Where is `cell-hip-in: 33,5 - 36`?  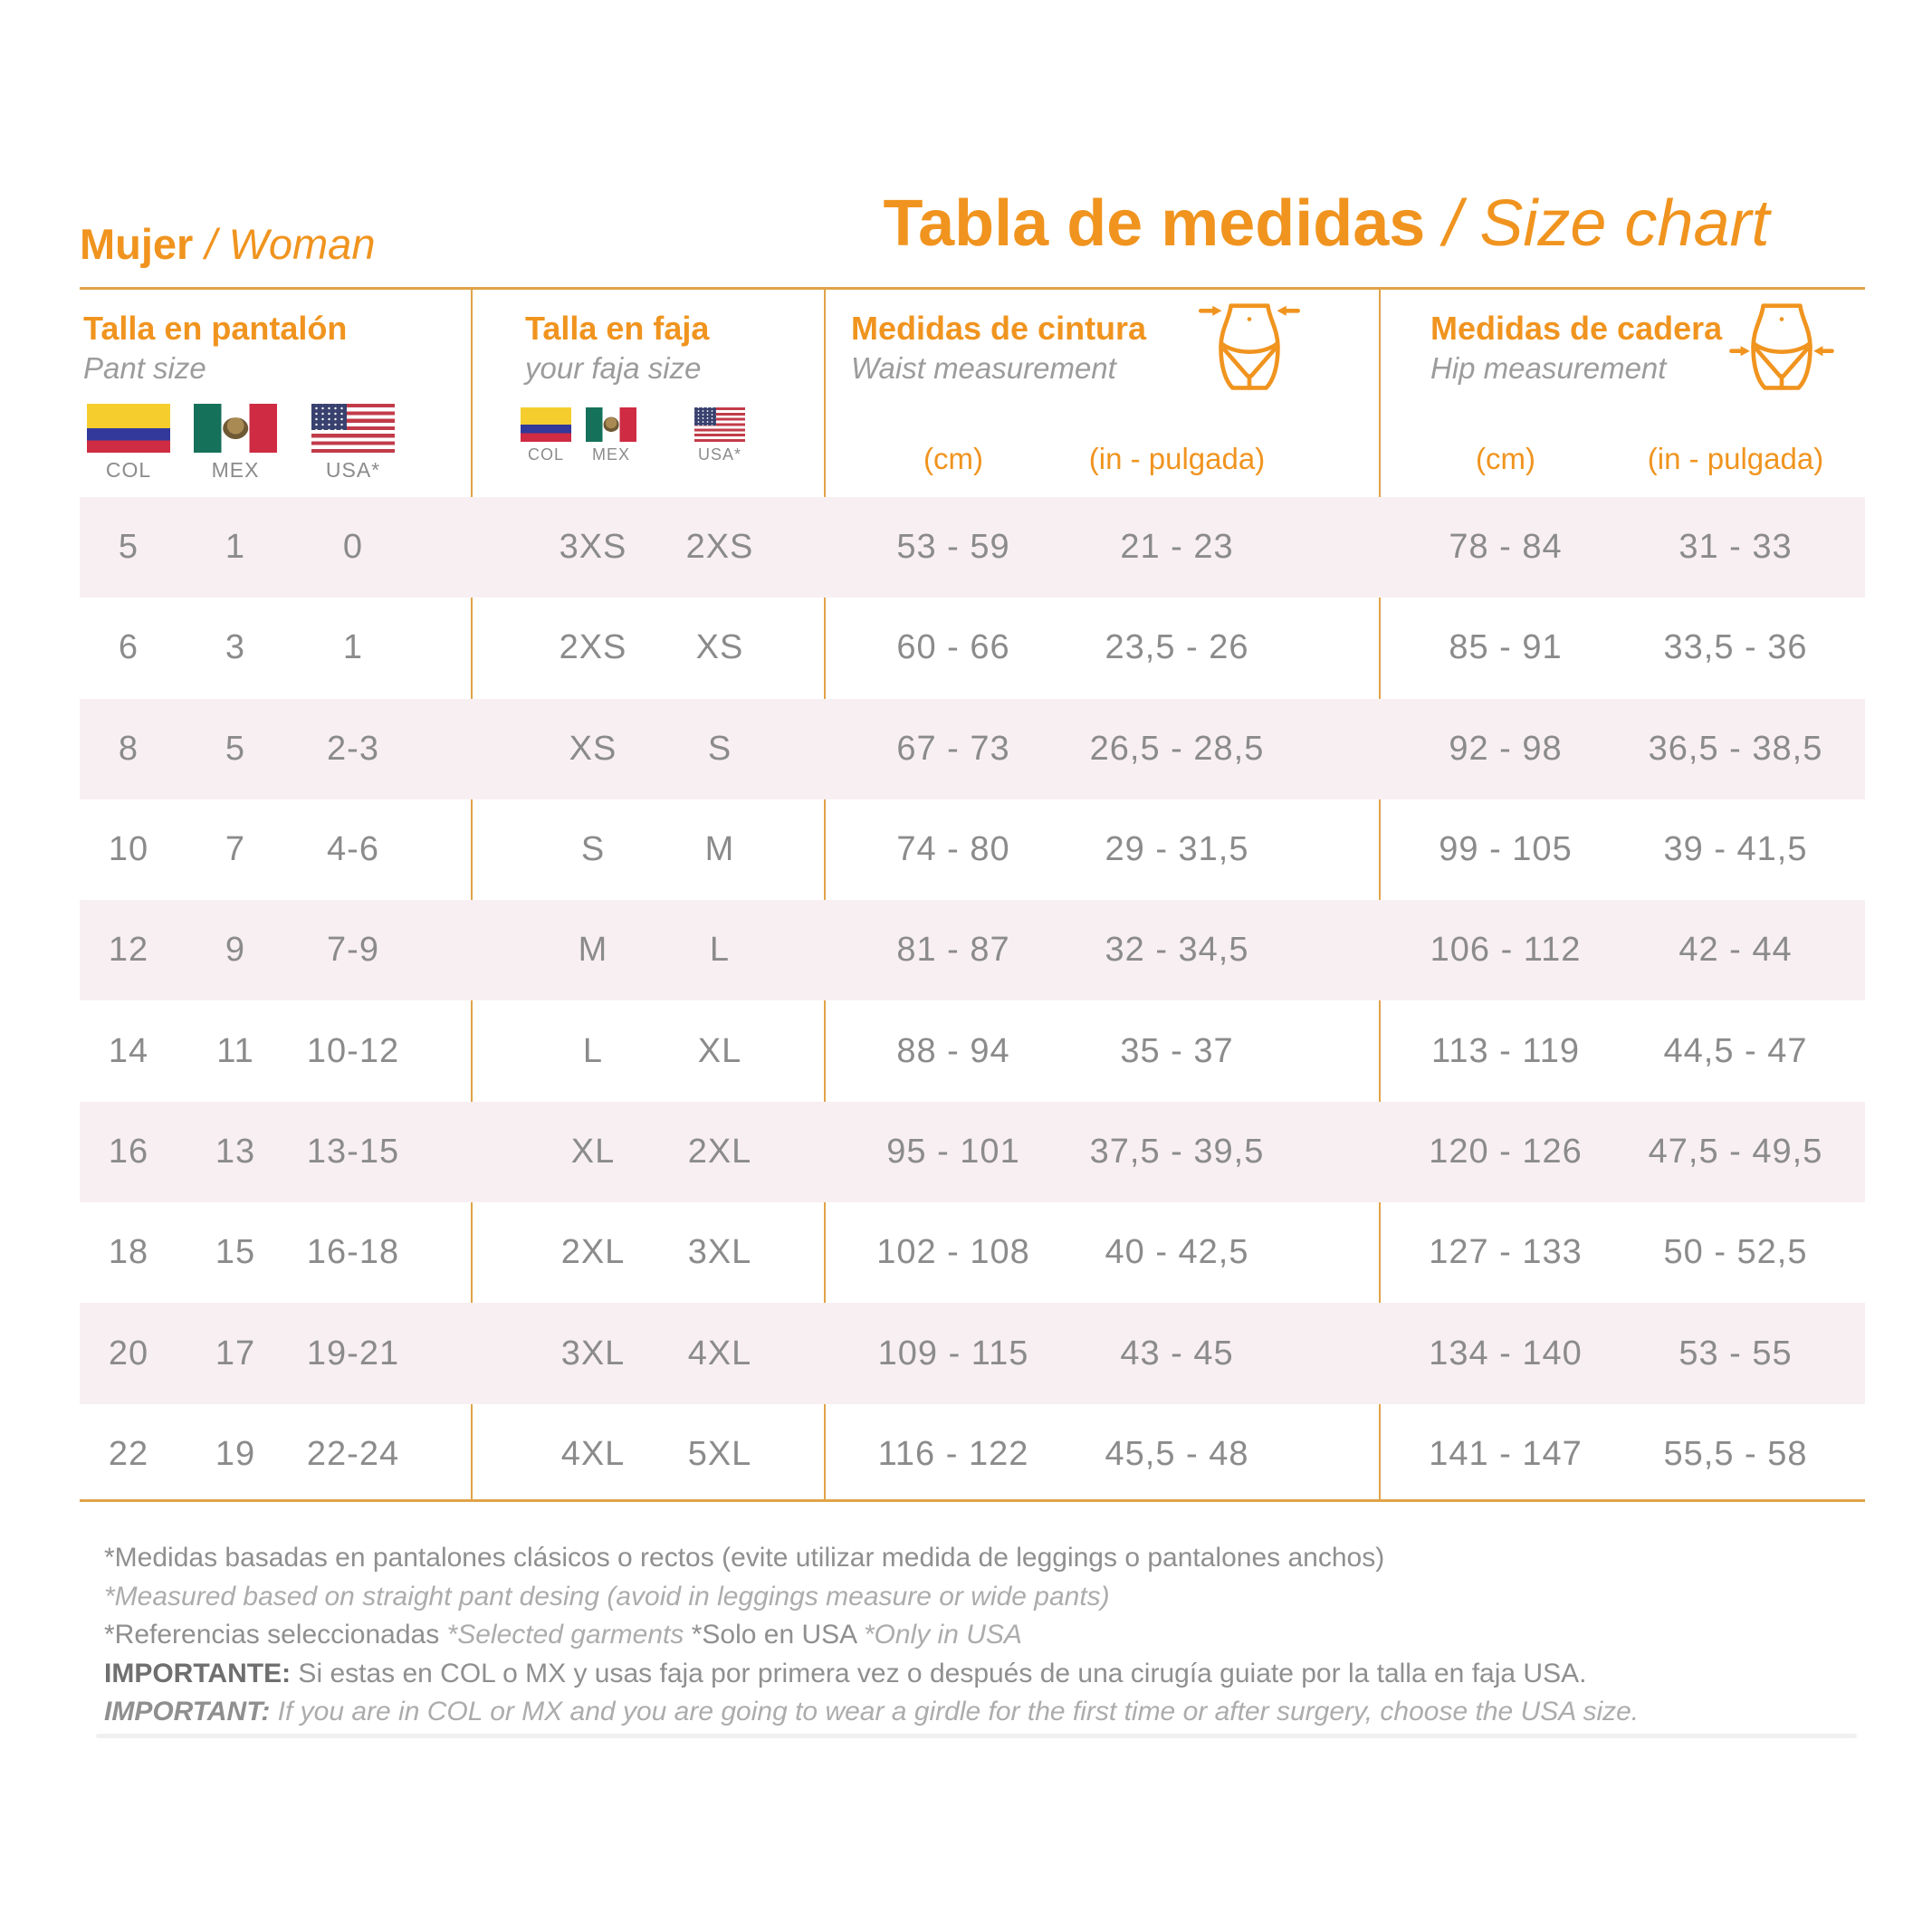 cell-hip-in: 33,5 - 36 is located at coordinates (1735, 647).